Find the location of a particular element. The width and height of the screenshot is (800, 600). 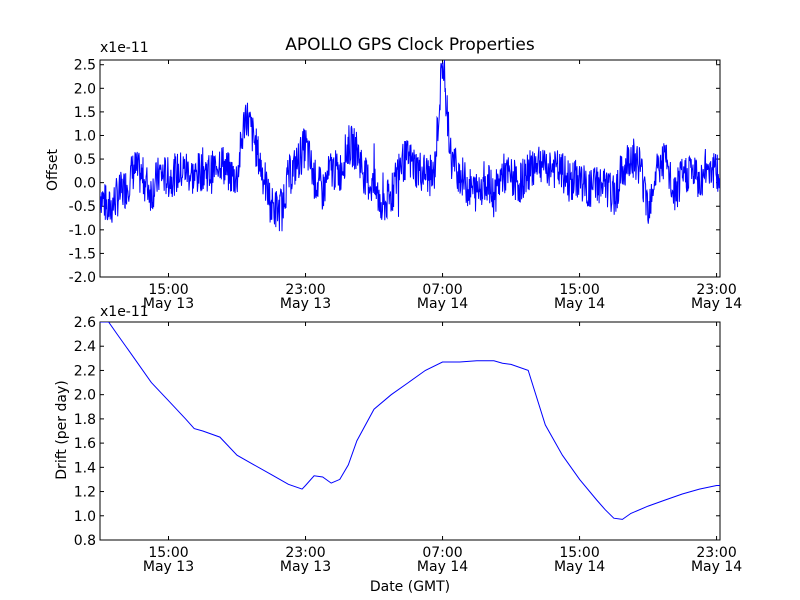

top-y-tick-label: -1.0 is located at coordinates (82, 231).